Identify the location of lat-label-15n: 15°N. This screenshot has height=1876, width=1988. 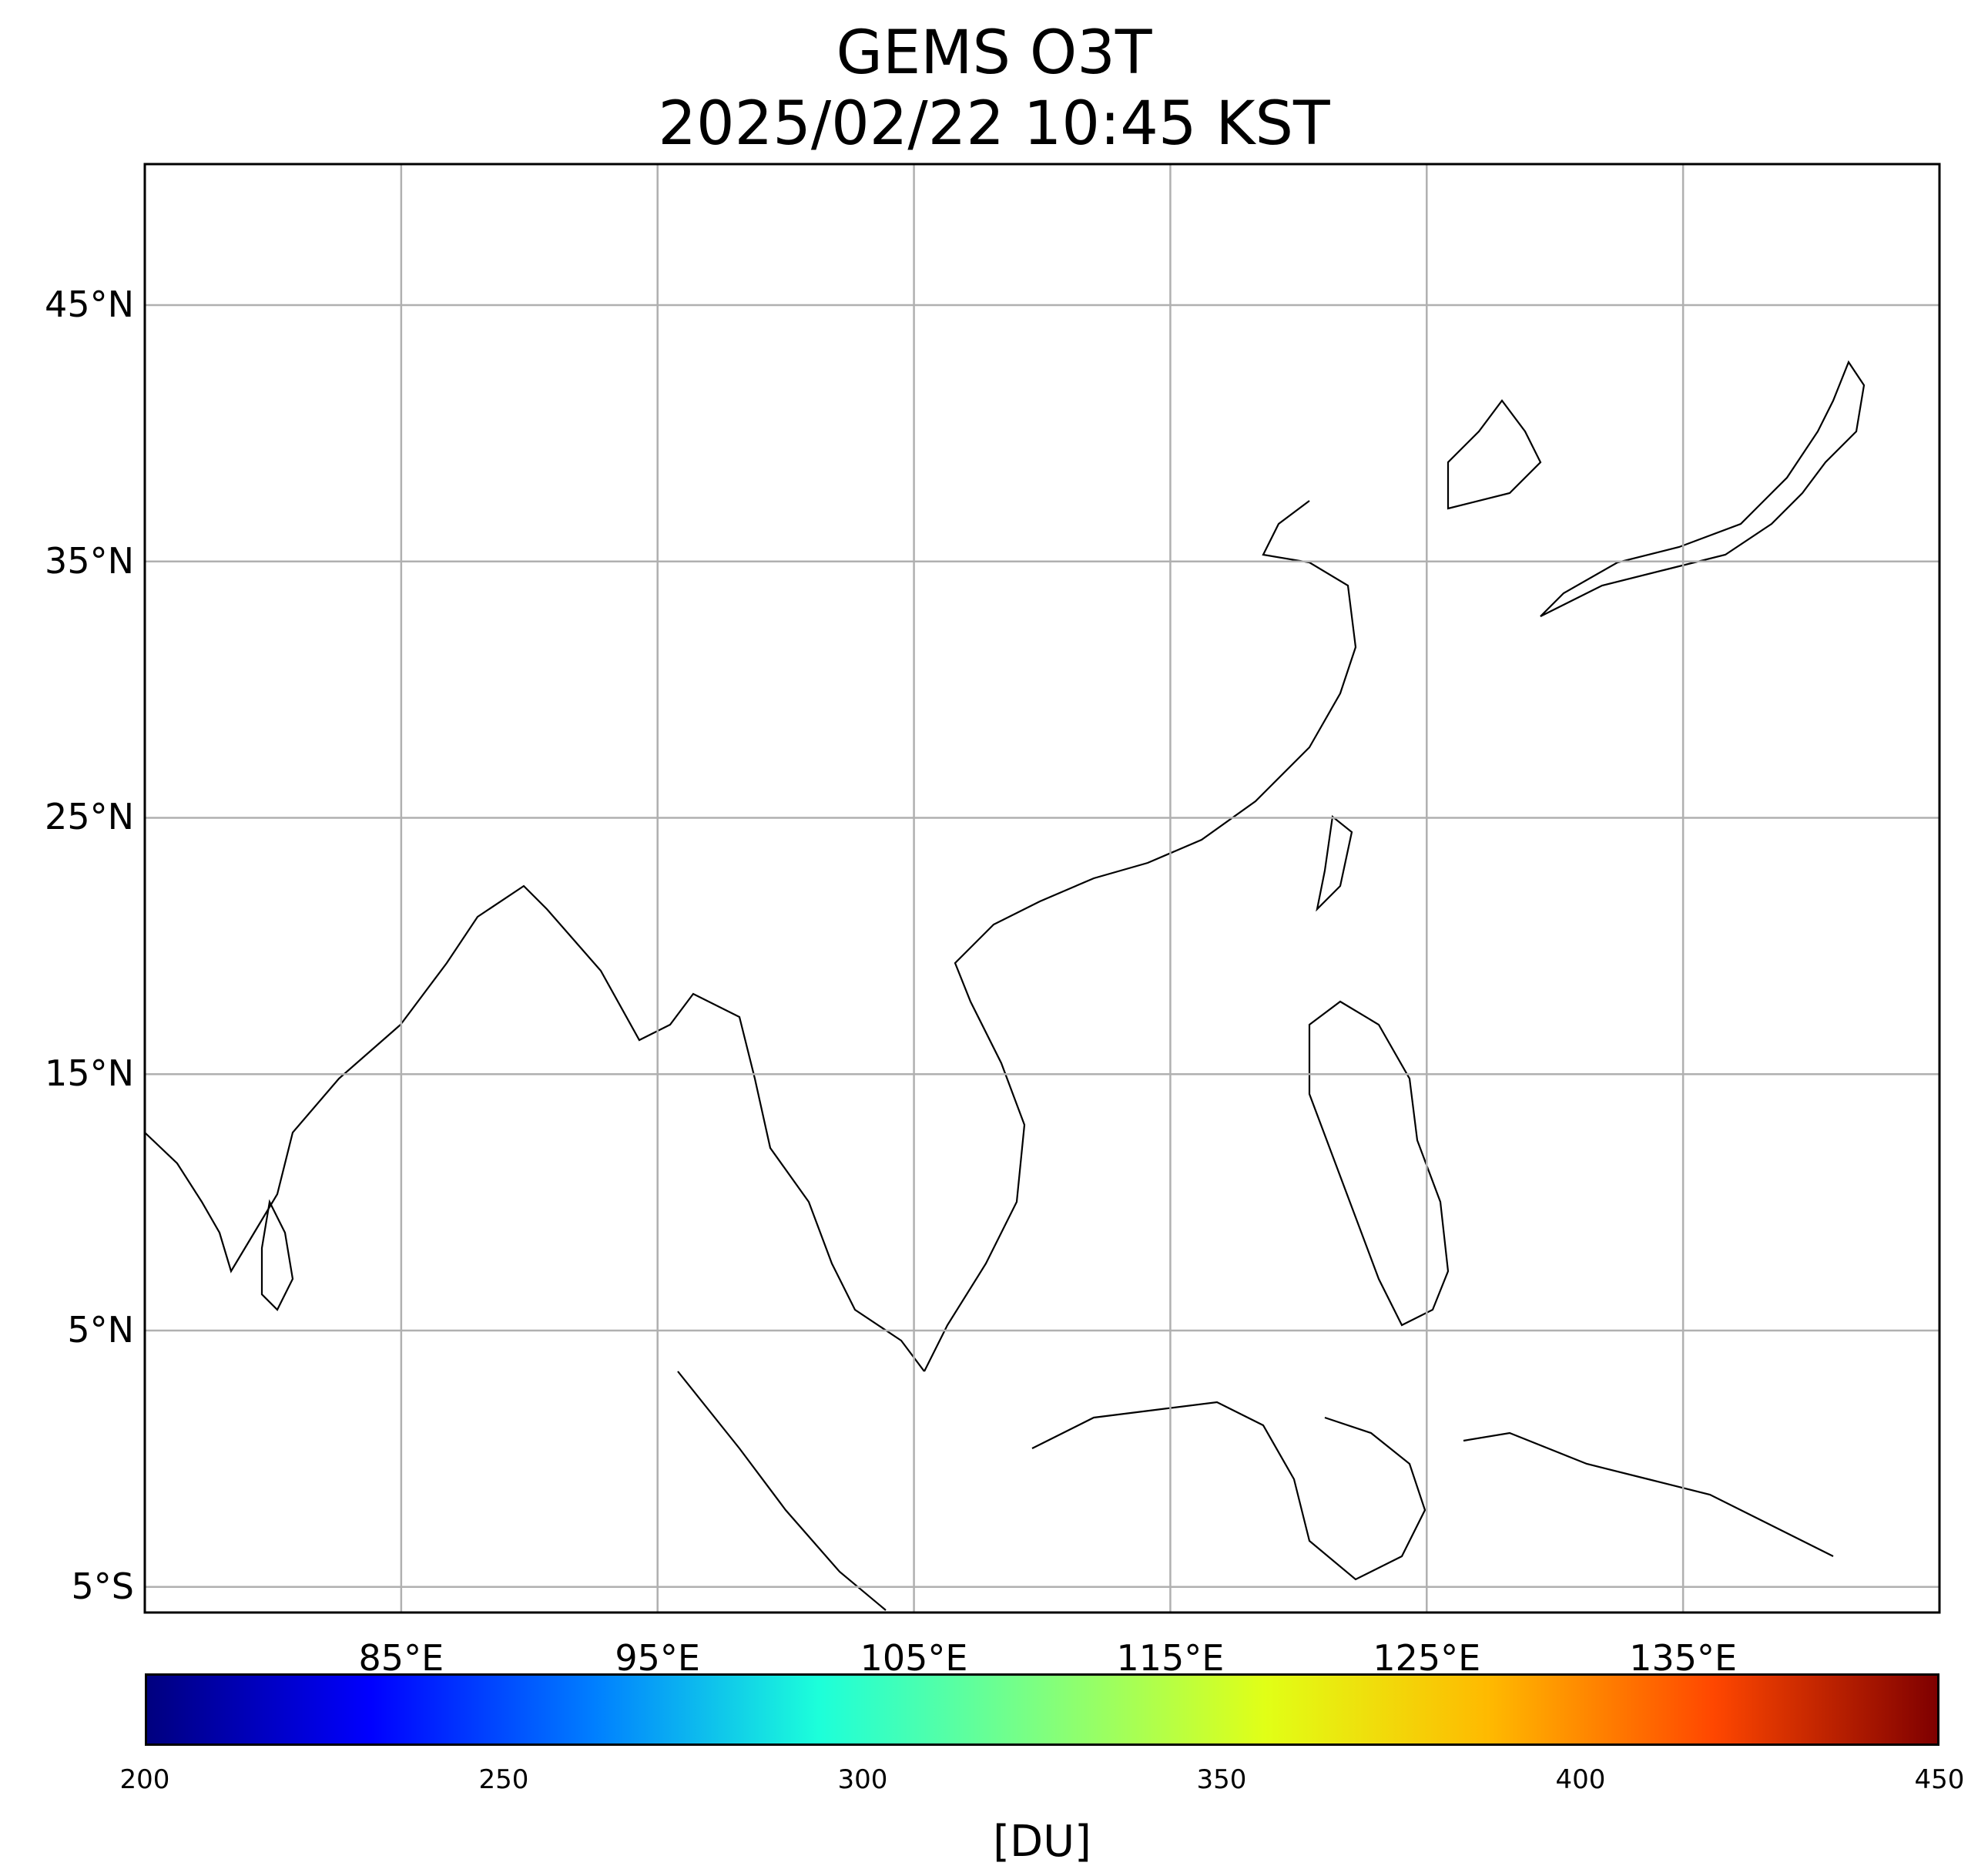
(89, 1073).